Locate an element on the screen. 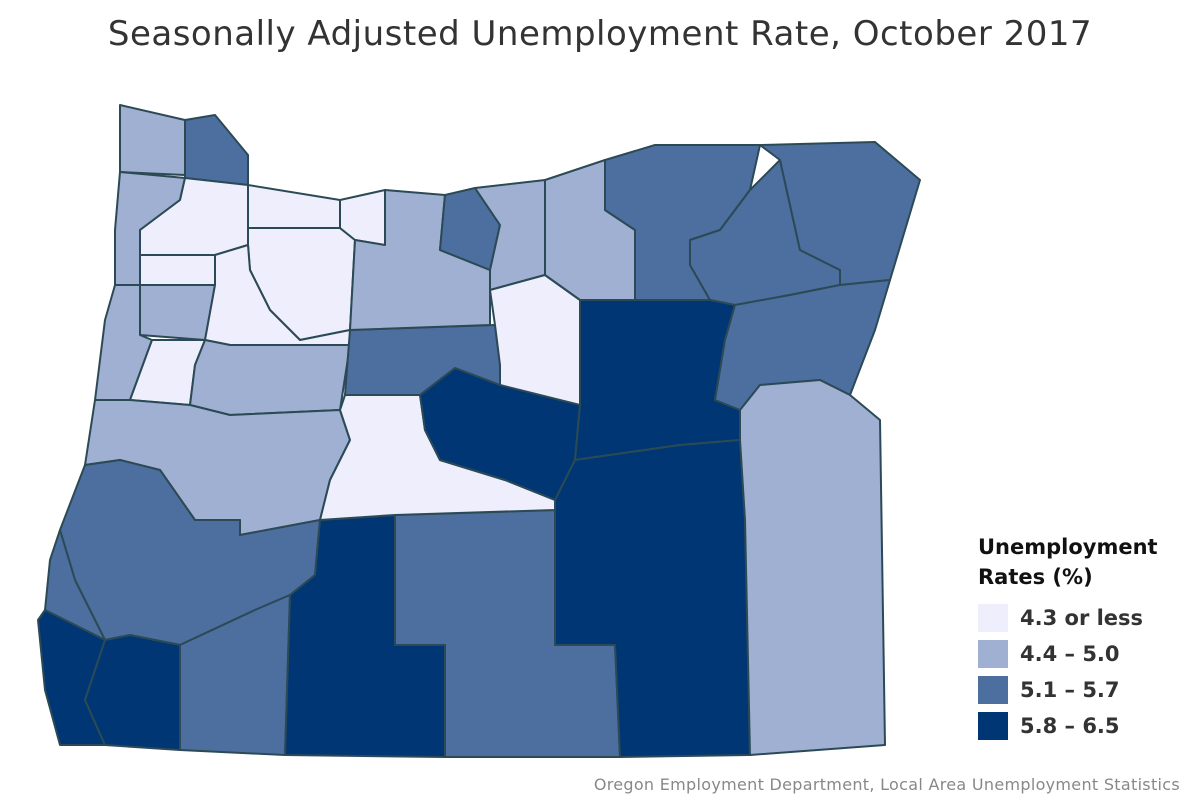 This screenshot has height=800, width=1200. legend-item: 4.4 – 5.0 is located at coordinates (1083, 654).